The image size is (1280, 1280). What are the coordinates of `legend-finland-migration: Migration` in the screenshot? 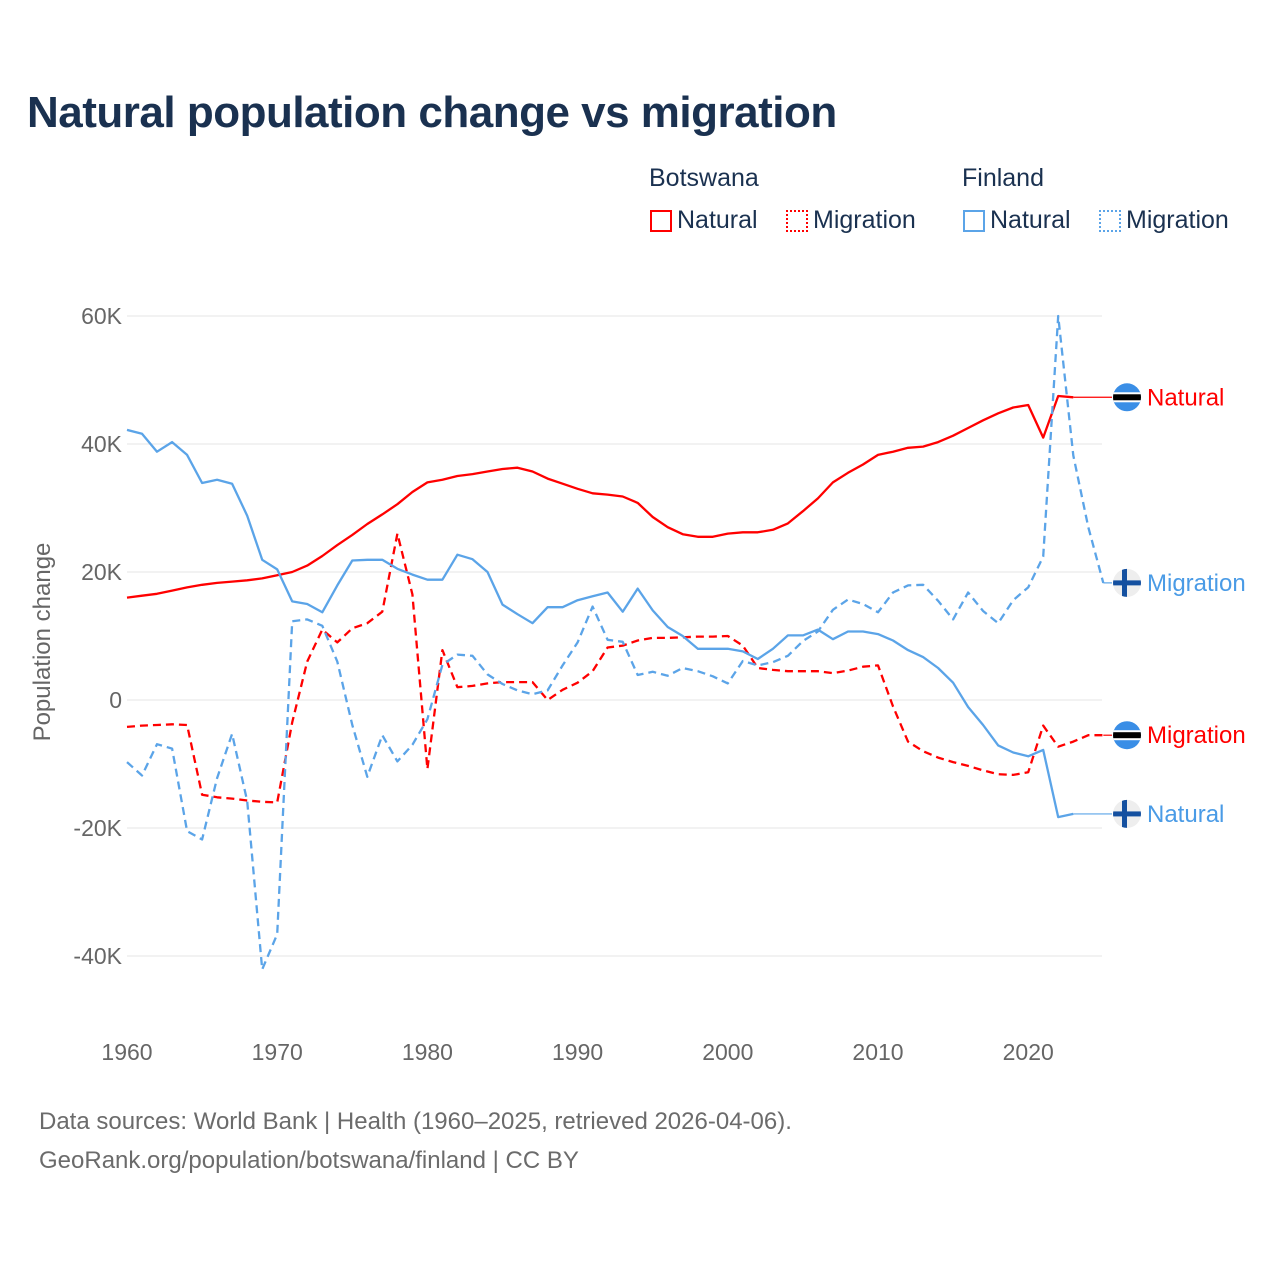 It's located at (1164, 220).